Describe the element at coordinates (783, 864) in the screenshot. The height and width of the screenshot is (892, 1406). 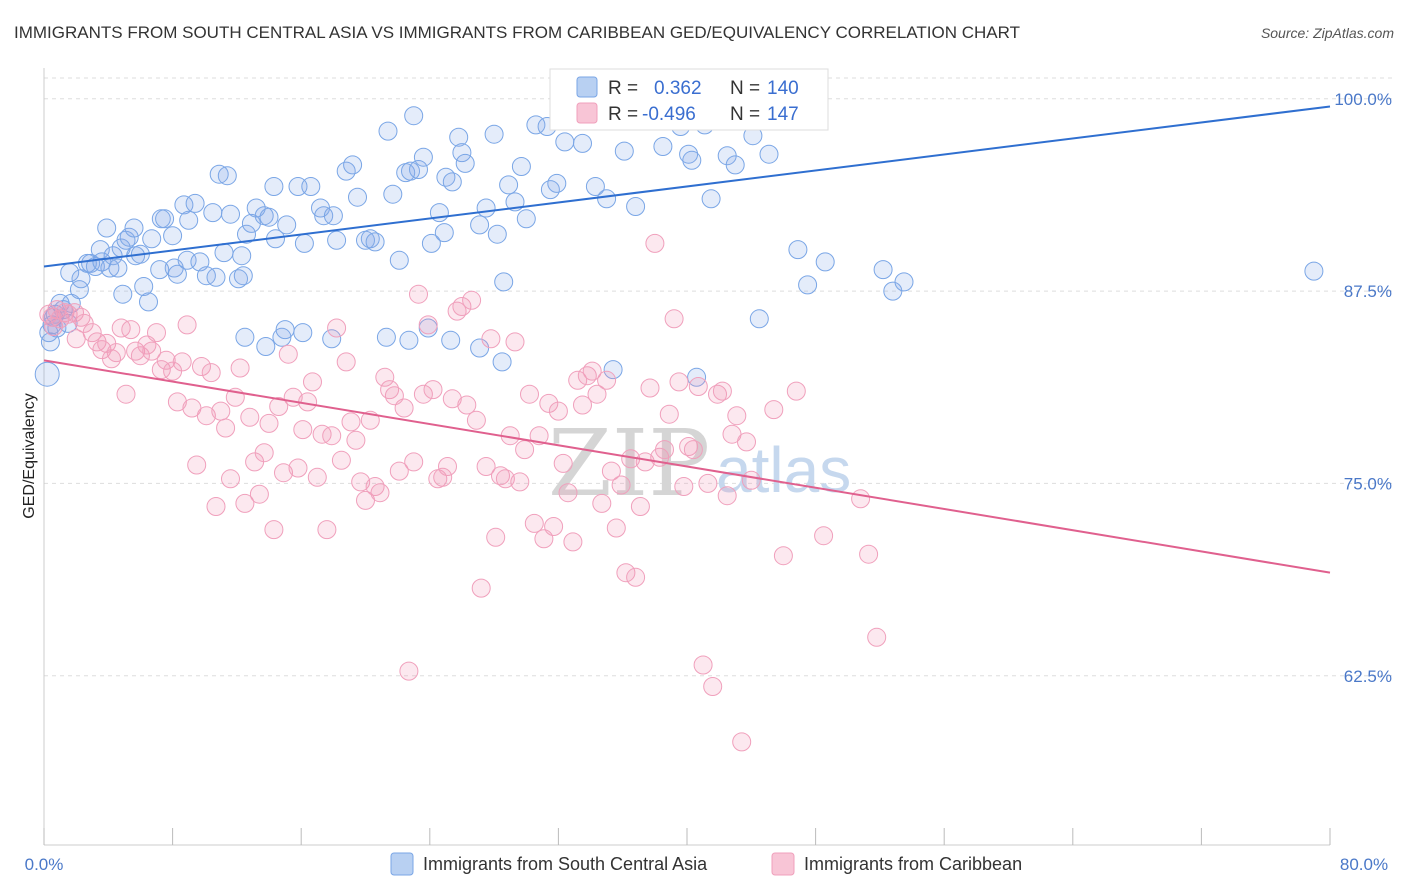
I see `legend-swatch-caribbean` at that location.